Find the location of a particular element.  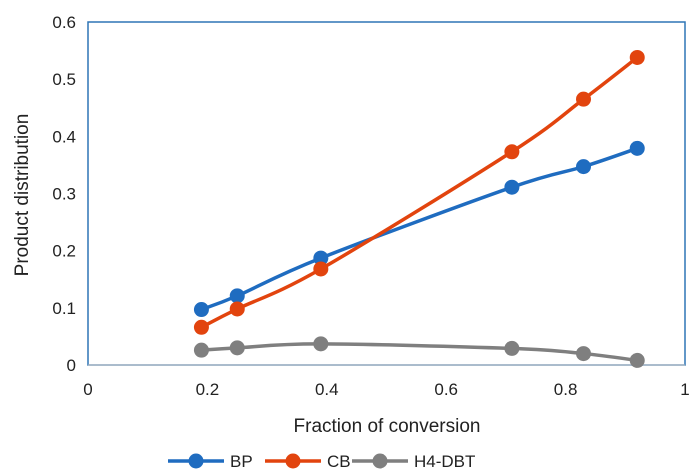

y-tick-label: 0.1 is located at coordinates (64, 308).